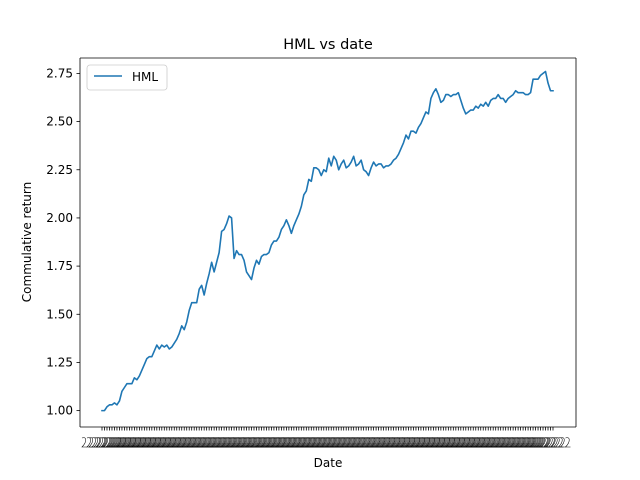 The image size is (640, 480). I want to click on legend-box, so click(127, 77).